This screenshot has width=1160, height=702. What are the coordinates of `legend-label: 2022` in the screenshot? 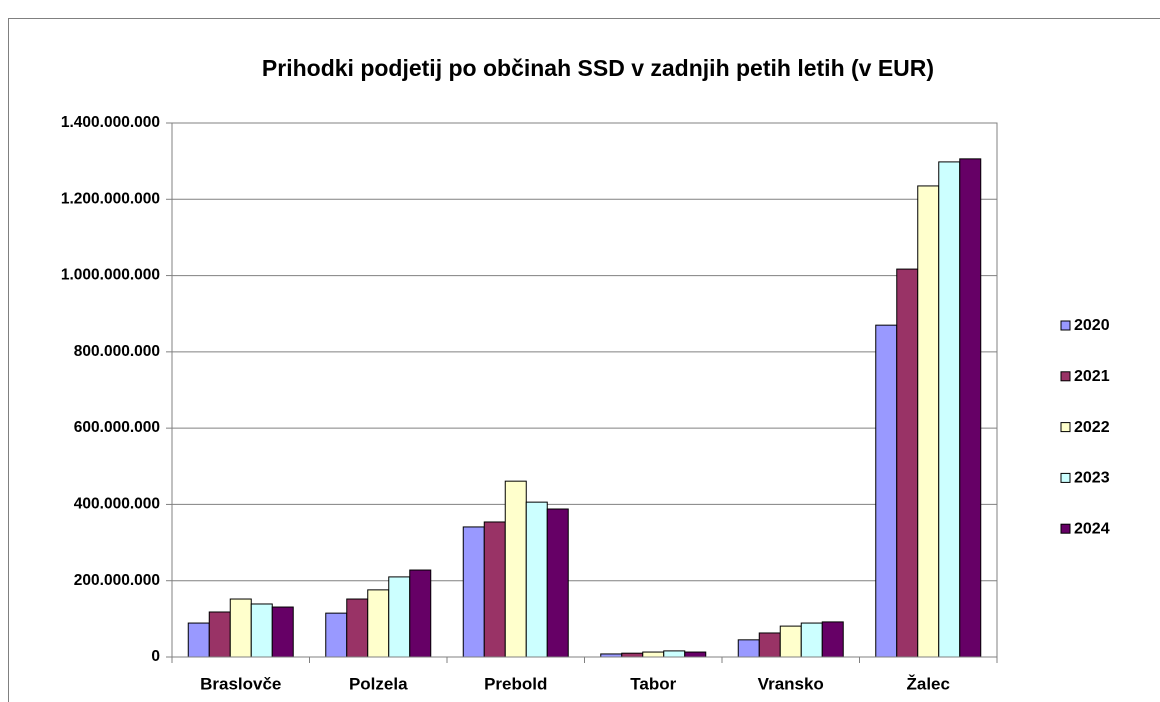 It's located at (1092, 427).